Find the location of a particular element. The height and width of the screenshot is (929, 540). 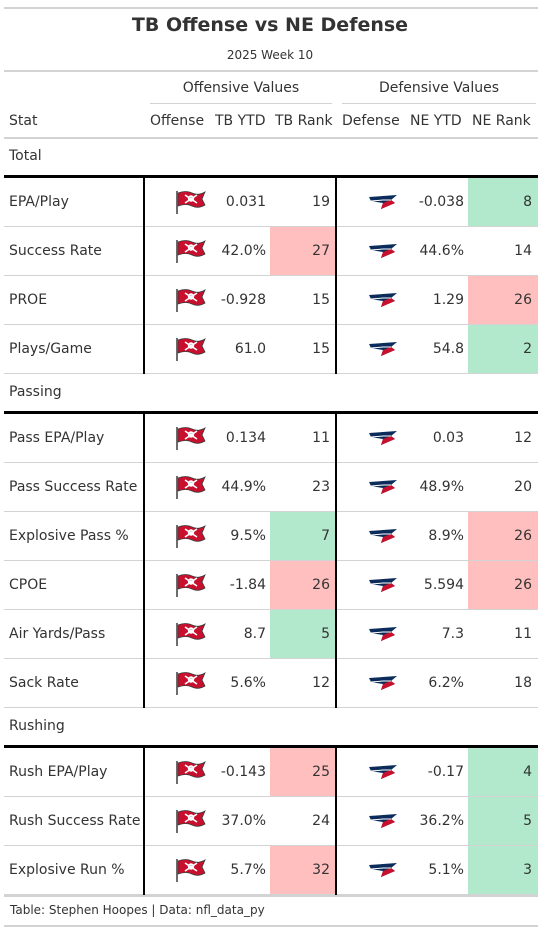

ne-ytd-value: 1.29 is located at coordinates (448, 300).